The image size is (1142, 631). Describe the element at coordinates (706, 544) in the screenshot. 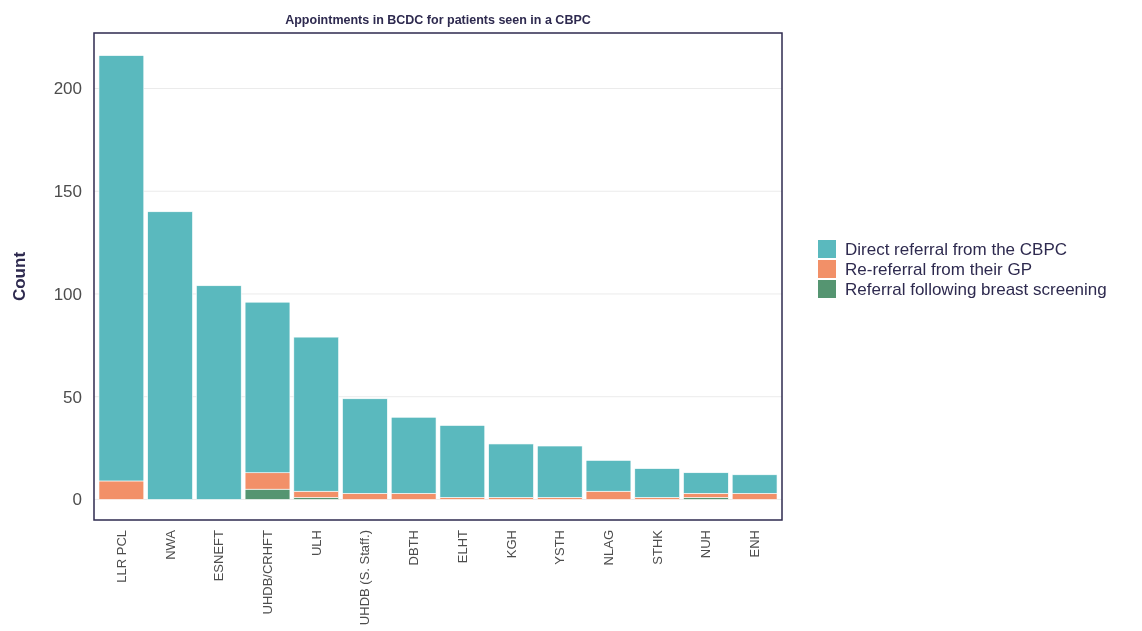

I see `x-tick-label: NUH` at that location.